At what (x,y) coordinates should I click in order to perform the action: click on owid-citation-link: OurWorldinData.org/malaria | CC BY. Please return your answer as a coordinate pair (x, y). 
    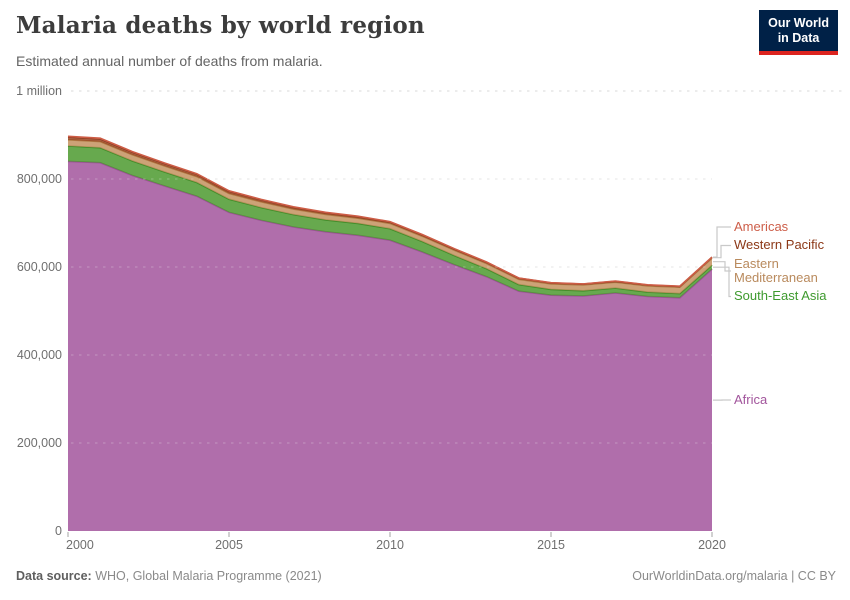
    Looking at the image, I should click on (734, 576).